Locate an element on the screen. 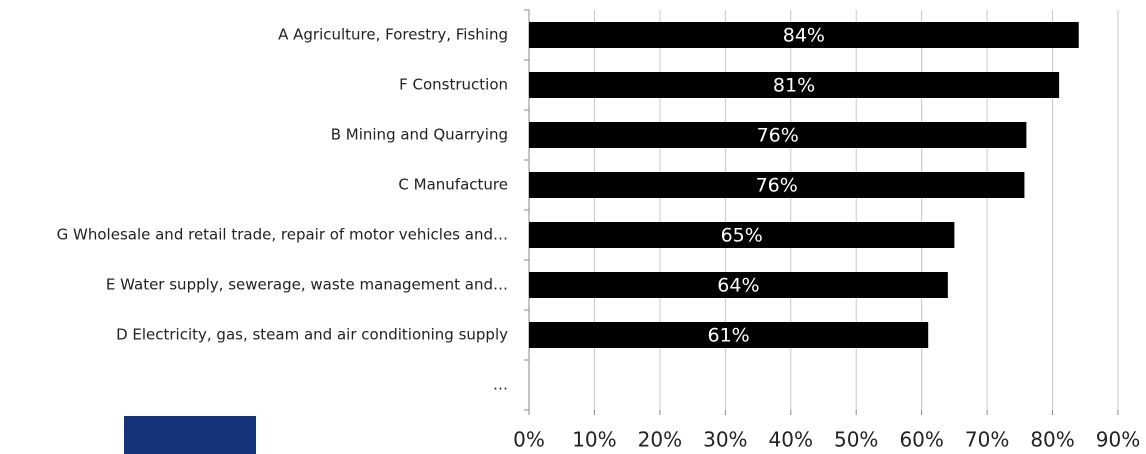  x-tick-label: 30% is located at coordinates (725, 440).